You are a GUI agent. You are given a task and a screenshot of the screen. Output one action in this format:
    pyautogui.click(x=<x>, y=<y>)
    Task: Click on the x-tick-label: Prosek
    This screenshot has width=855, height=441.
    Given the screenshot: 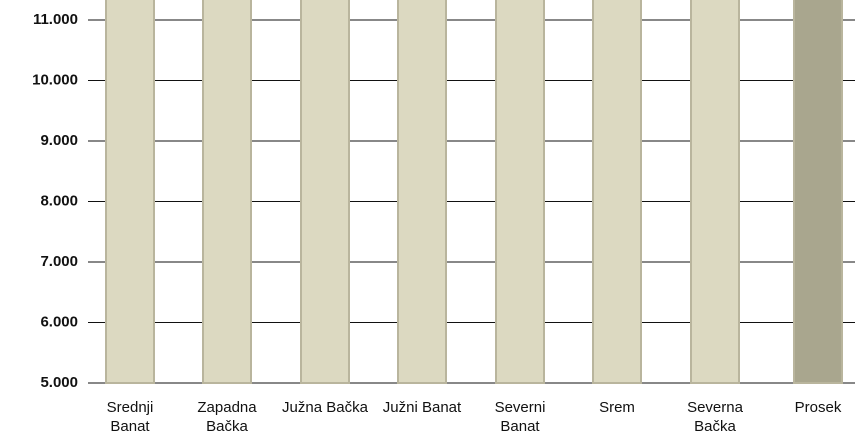 What is the action you would take?
    pyautogui.click(x=818, y=407)
    